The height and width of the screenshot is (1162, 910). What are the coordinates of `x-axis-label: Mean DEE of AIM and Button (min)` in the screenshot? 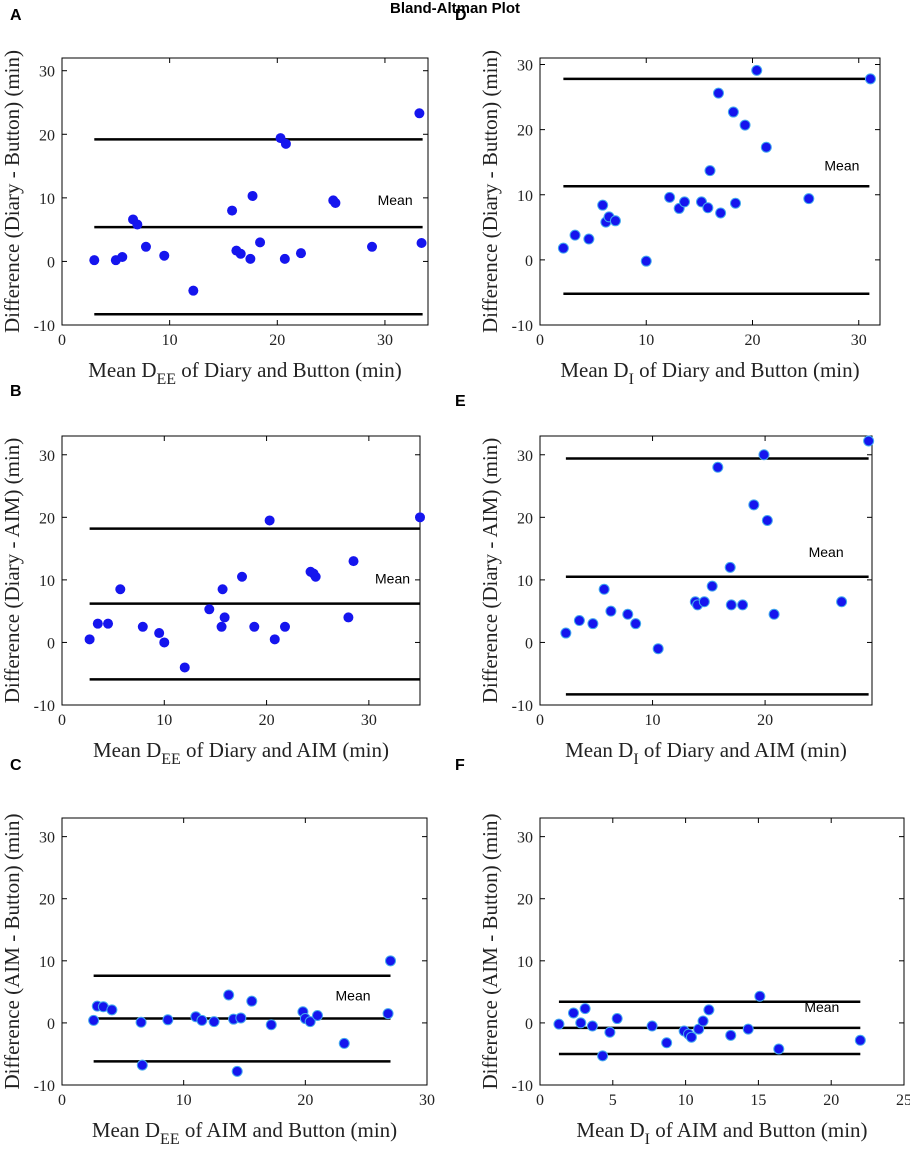 It's located at (244, 1133).